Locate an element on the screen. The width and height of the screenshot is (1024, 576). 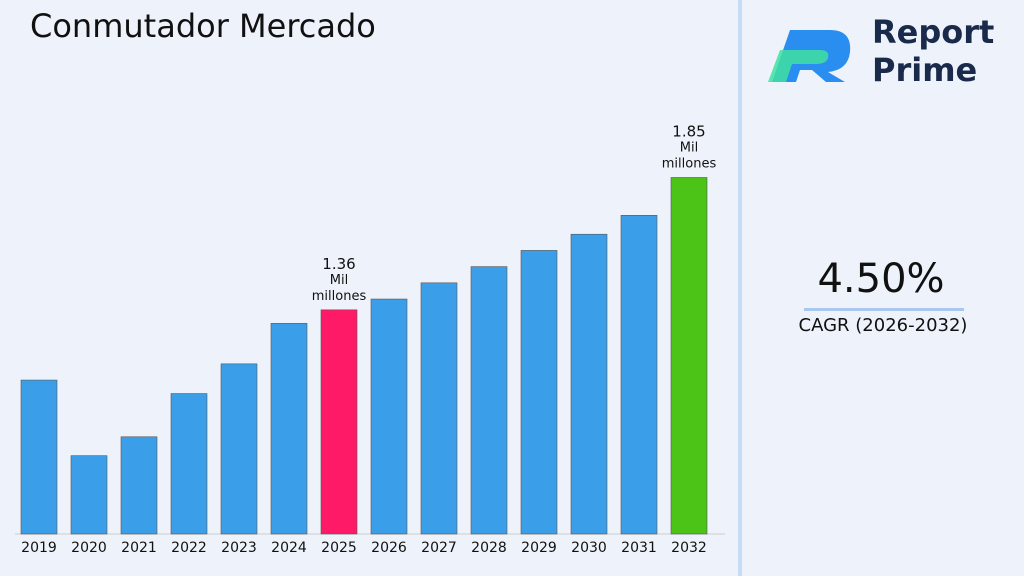
value-label: 1.85 Mil millones is located at coordinates (689, 146).